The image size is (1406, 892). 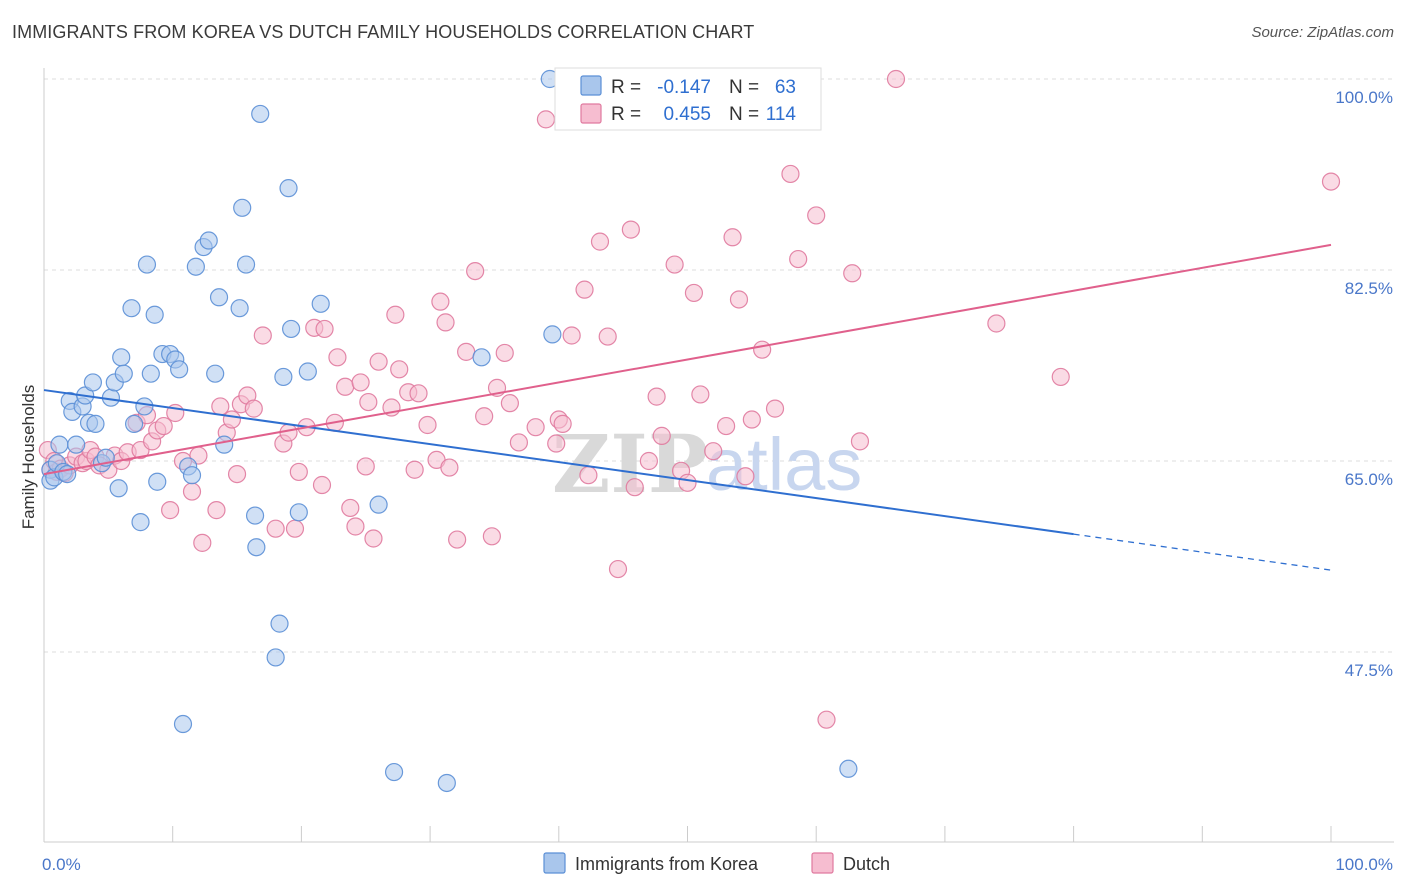 What do you see at coordinates (1369, 670) in the screenshot?
I see `y-tick-label: 47.5%` at bounding box center [1369, 670].